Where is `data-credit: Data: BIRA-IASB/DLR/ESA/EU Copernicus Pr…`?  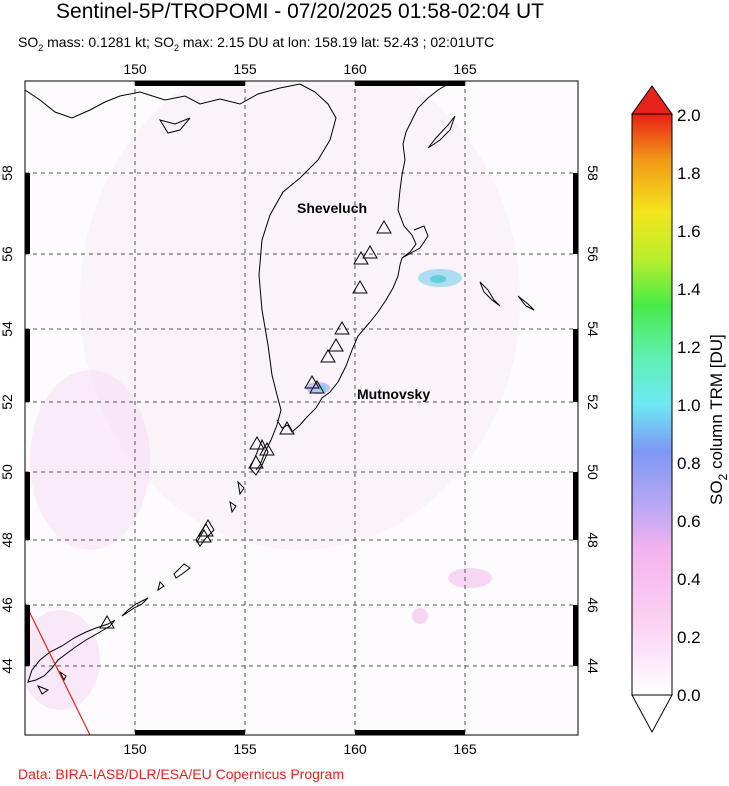 data-credit: Data: BIRA-IASB/DLR/ESA/EU Copernicus Pr… is located at coordinates (181, 774).